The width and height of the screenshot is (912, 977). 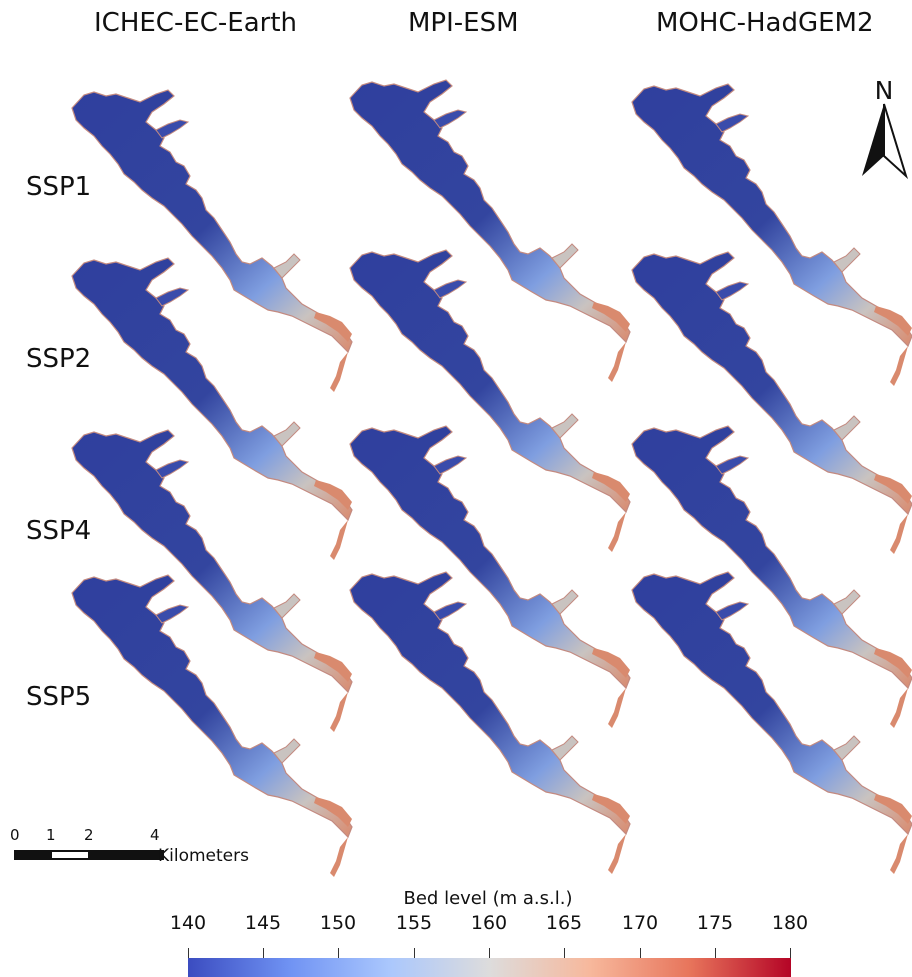 What do you see at coordinates (463, 23) in the screenshot?
I see `column-title-model-2: MPI-ESM` at bounding box center [463, 23].